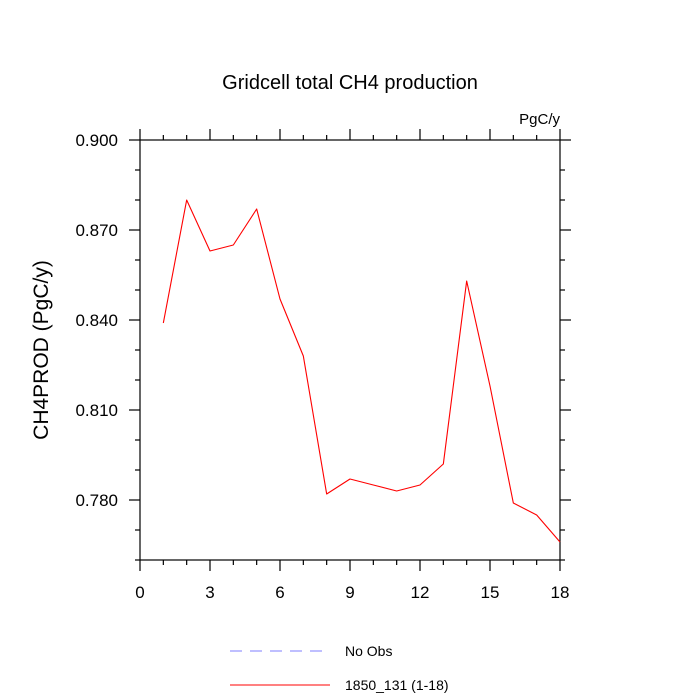 The width and height of the screenshot is (700, 700). What do you see at coordinates (368, 651) in the screenshot?
I see `legend-label-no-obs: No Obs` at bounding box center [368, 651].